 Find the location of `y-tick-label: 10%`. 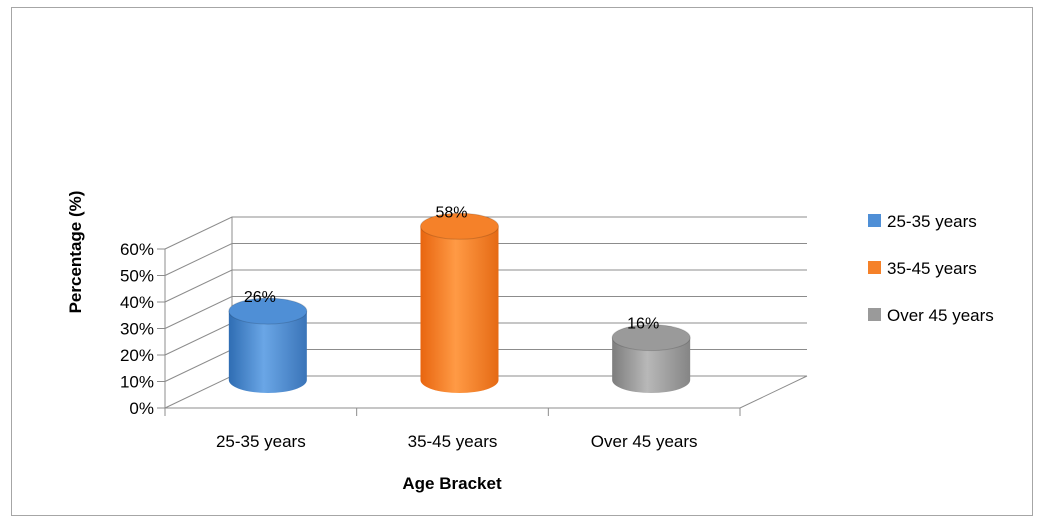

y-tick-label: 10% is located at coordinates (137, 382).